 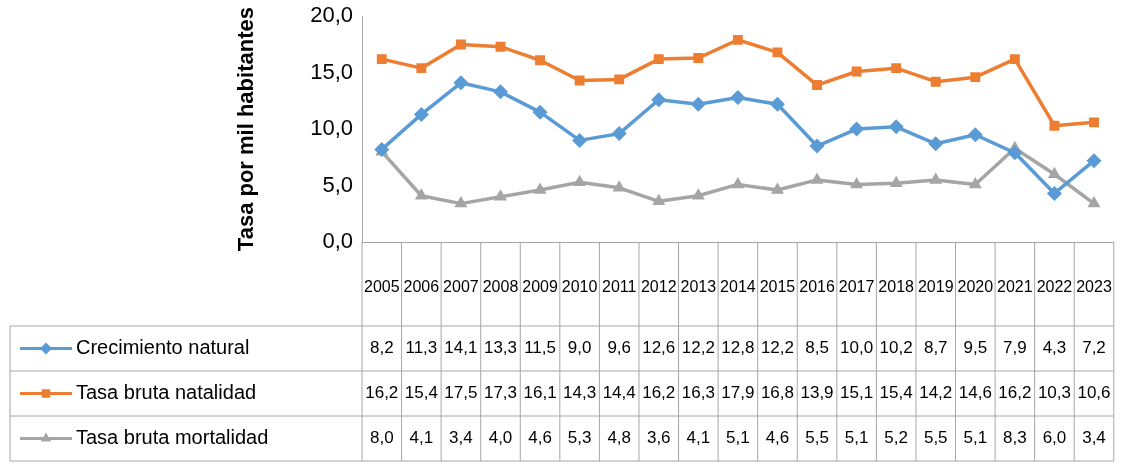 What do you see at coordinates (500, 348) in the screenshot?
I see `data-label: 13,3` at bounding box center [500, 348].